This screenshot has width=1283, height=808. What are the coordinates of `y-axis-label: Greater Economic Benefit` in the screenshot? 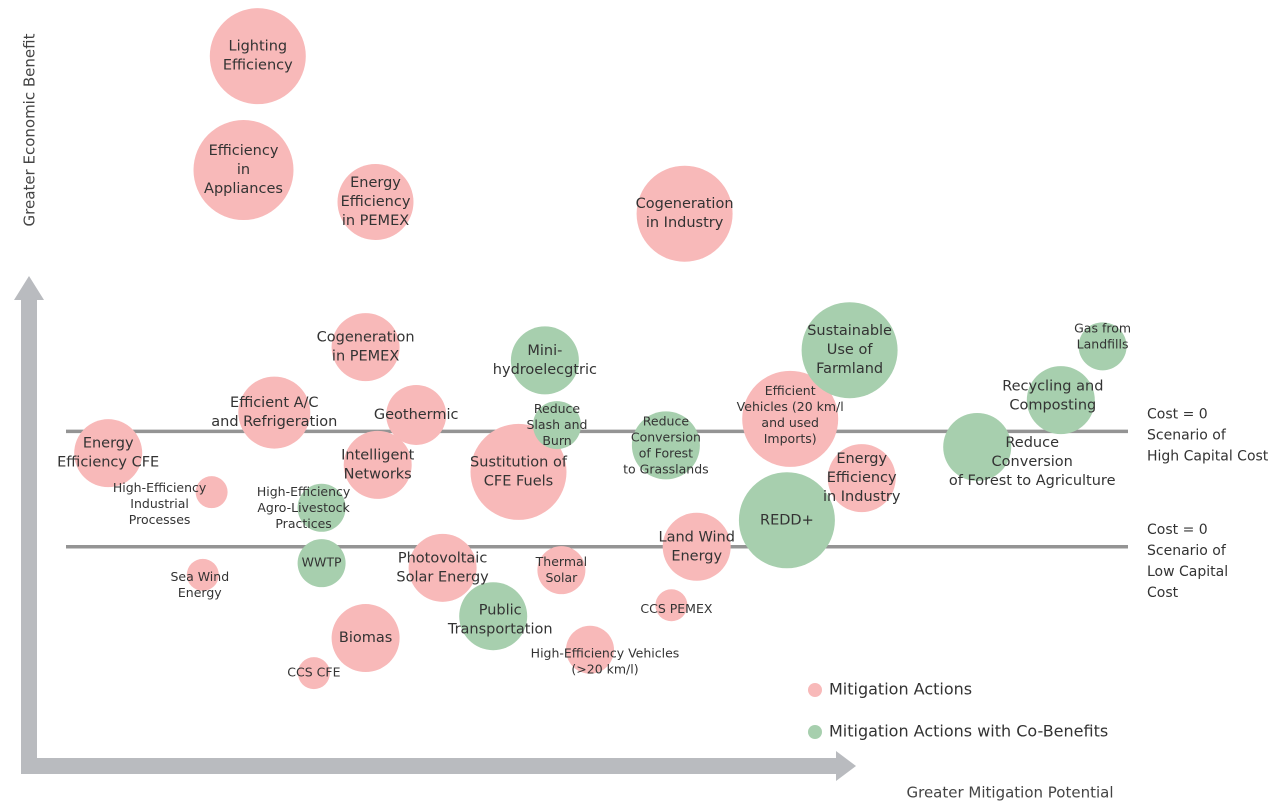 It's located at (30, 129).